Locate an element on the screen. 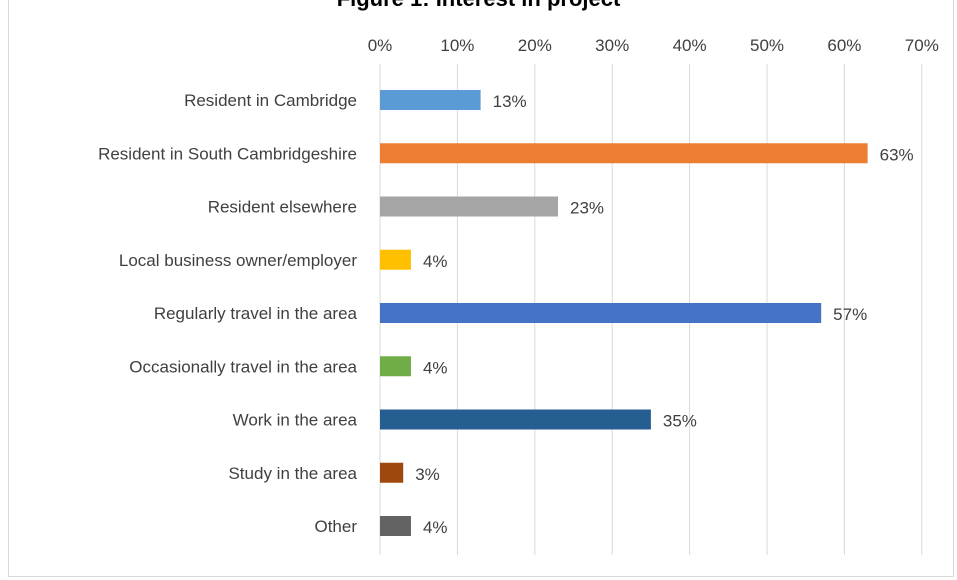  data-label: 57% is located at coordinates (850, 314).